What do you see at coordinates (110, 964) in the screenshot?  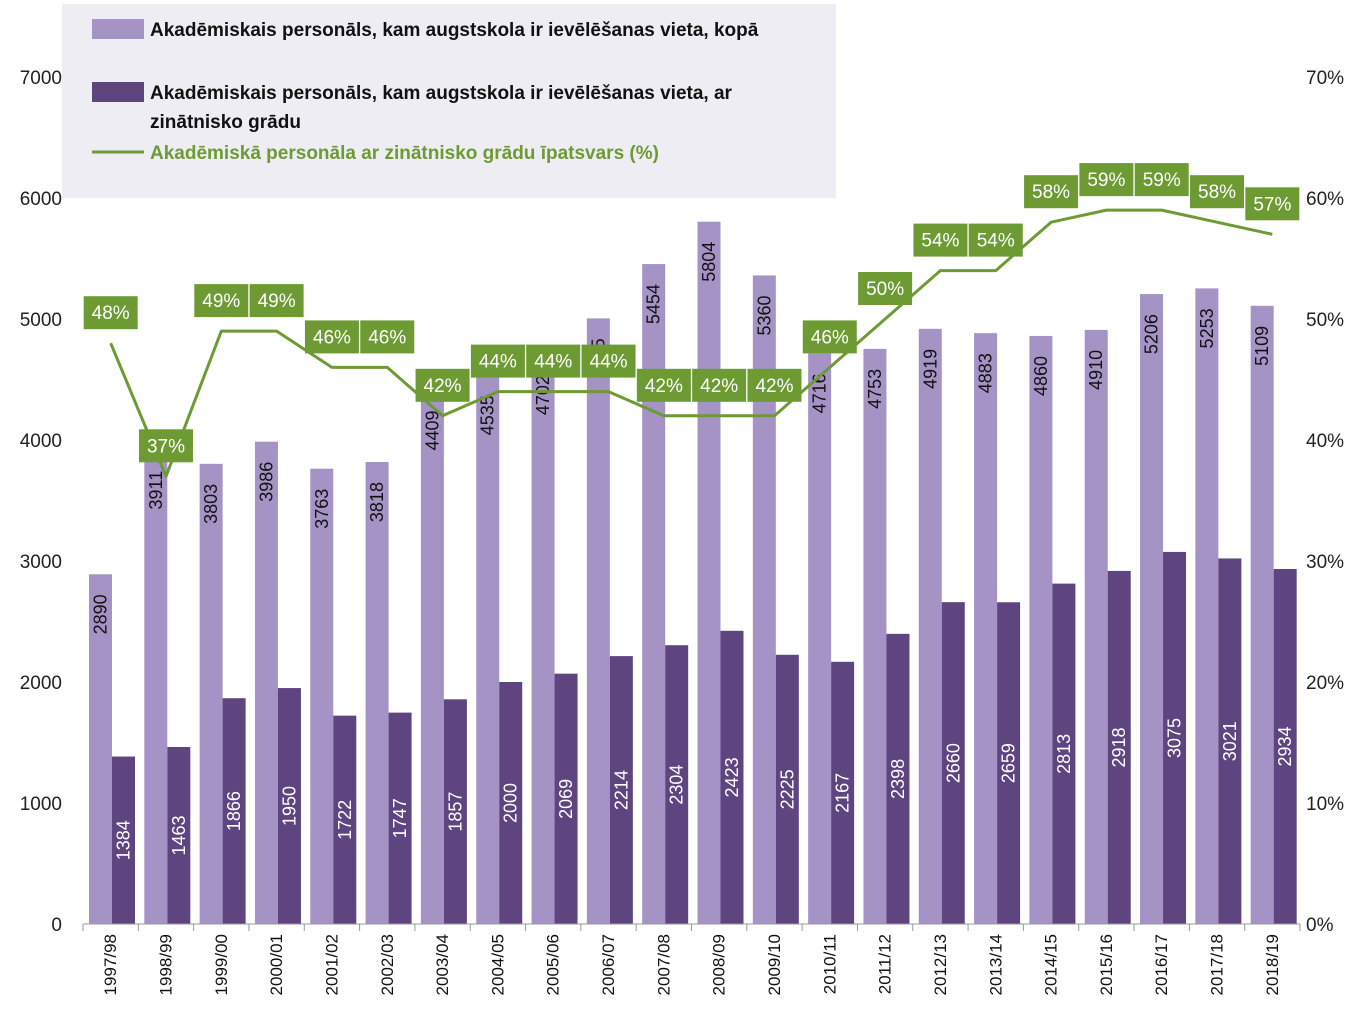 I see `x-tick-label: 1997/98` at bounding box center [110, 964].